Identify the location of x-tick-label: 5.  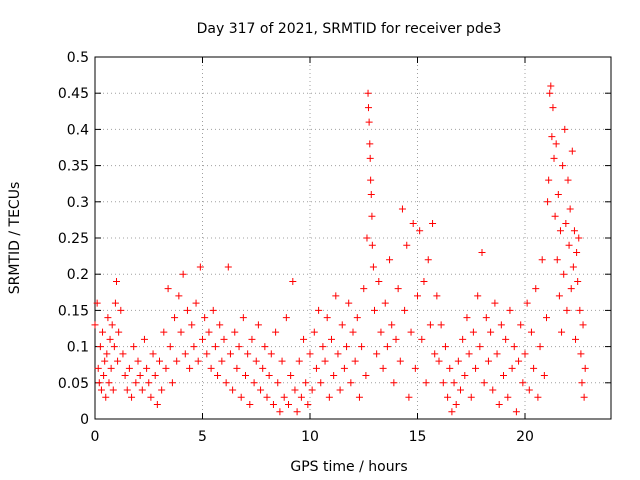
(202, 437).